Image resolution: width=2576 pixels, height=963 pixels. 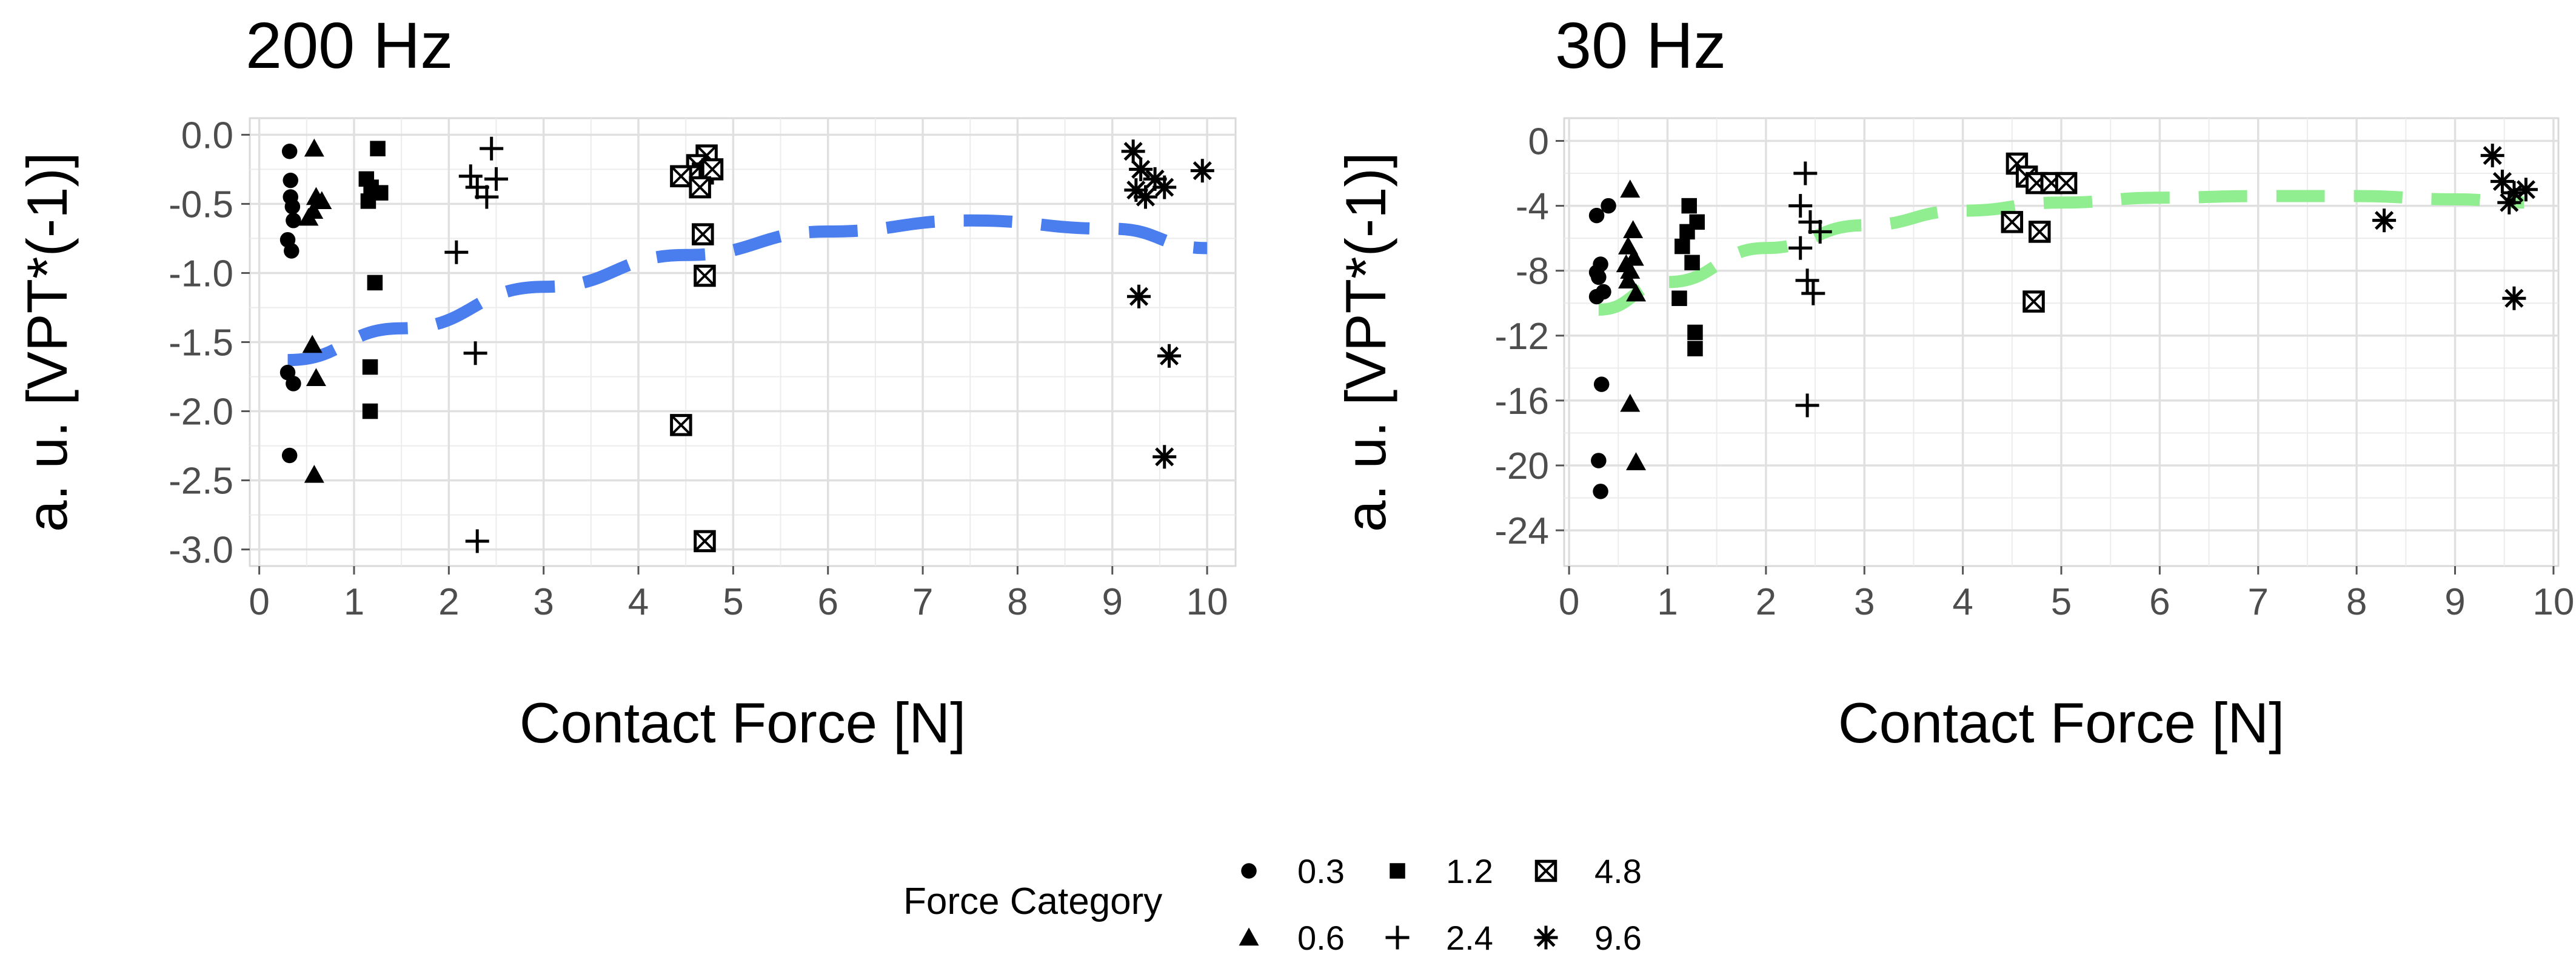 What do you see at coordinates (1469, 871) in the screenshot?
I see `legend-label: 1.2` at bounding box center [1469, 871].